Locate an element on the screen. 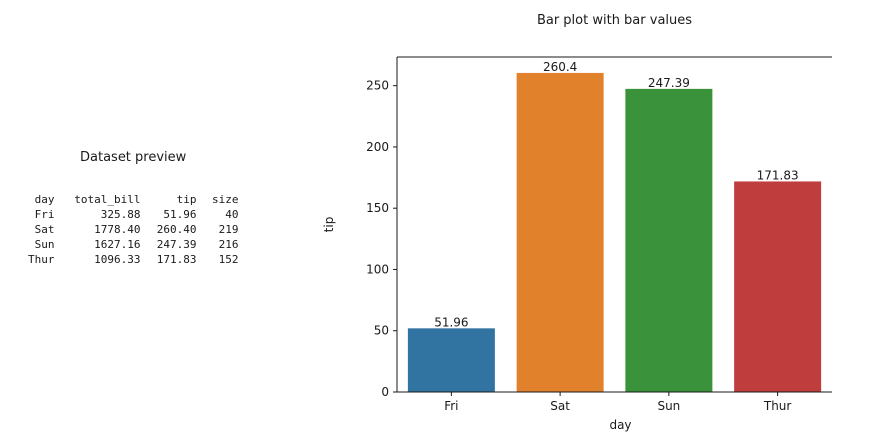 Image resolution: width=894 pixels, height=439 pixels. bar-value-label: 171.83 is located at coordinates (778, 175).